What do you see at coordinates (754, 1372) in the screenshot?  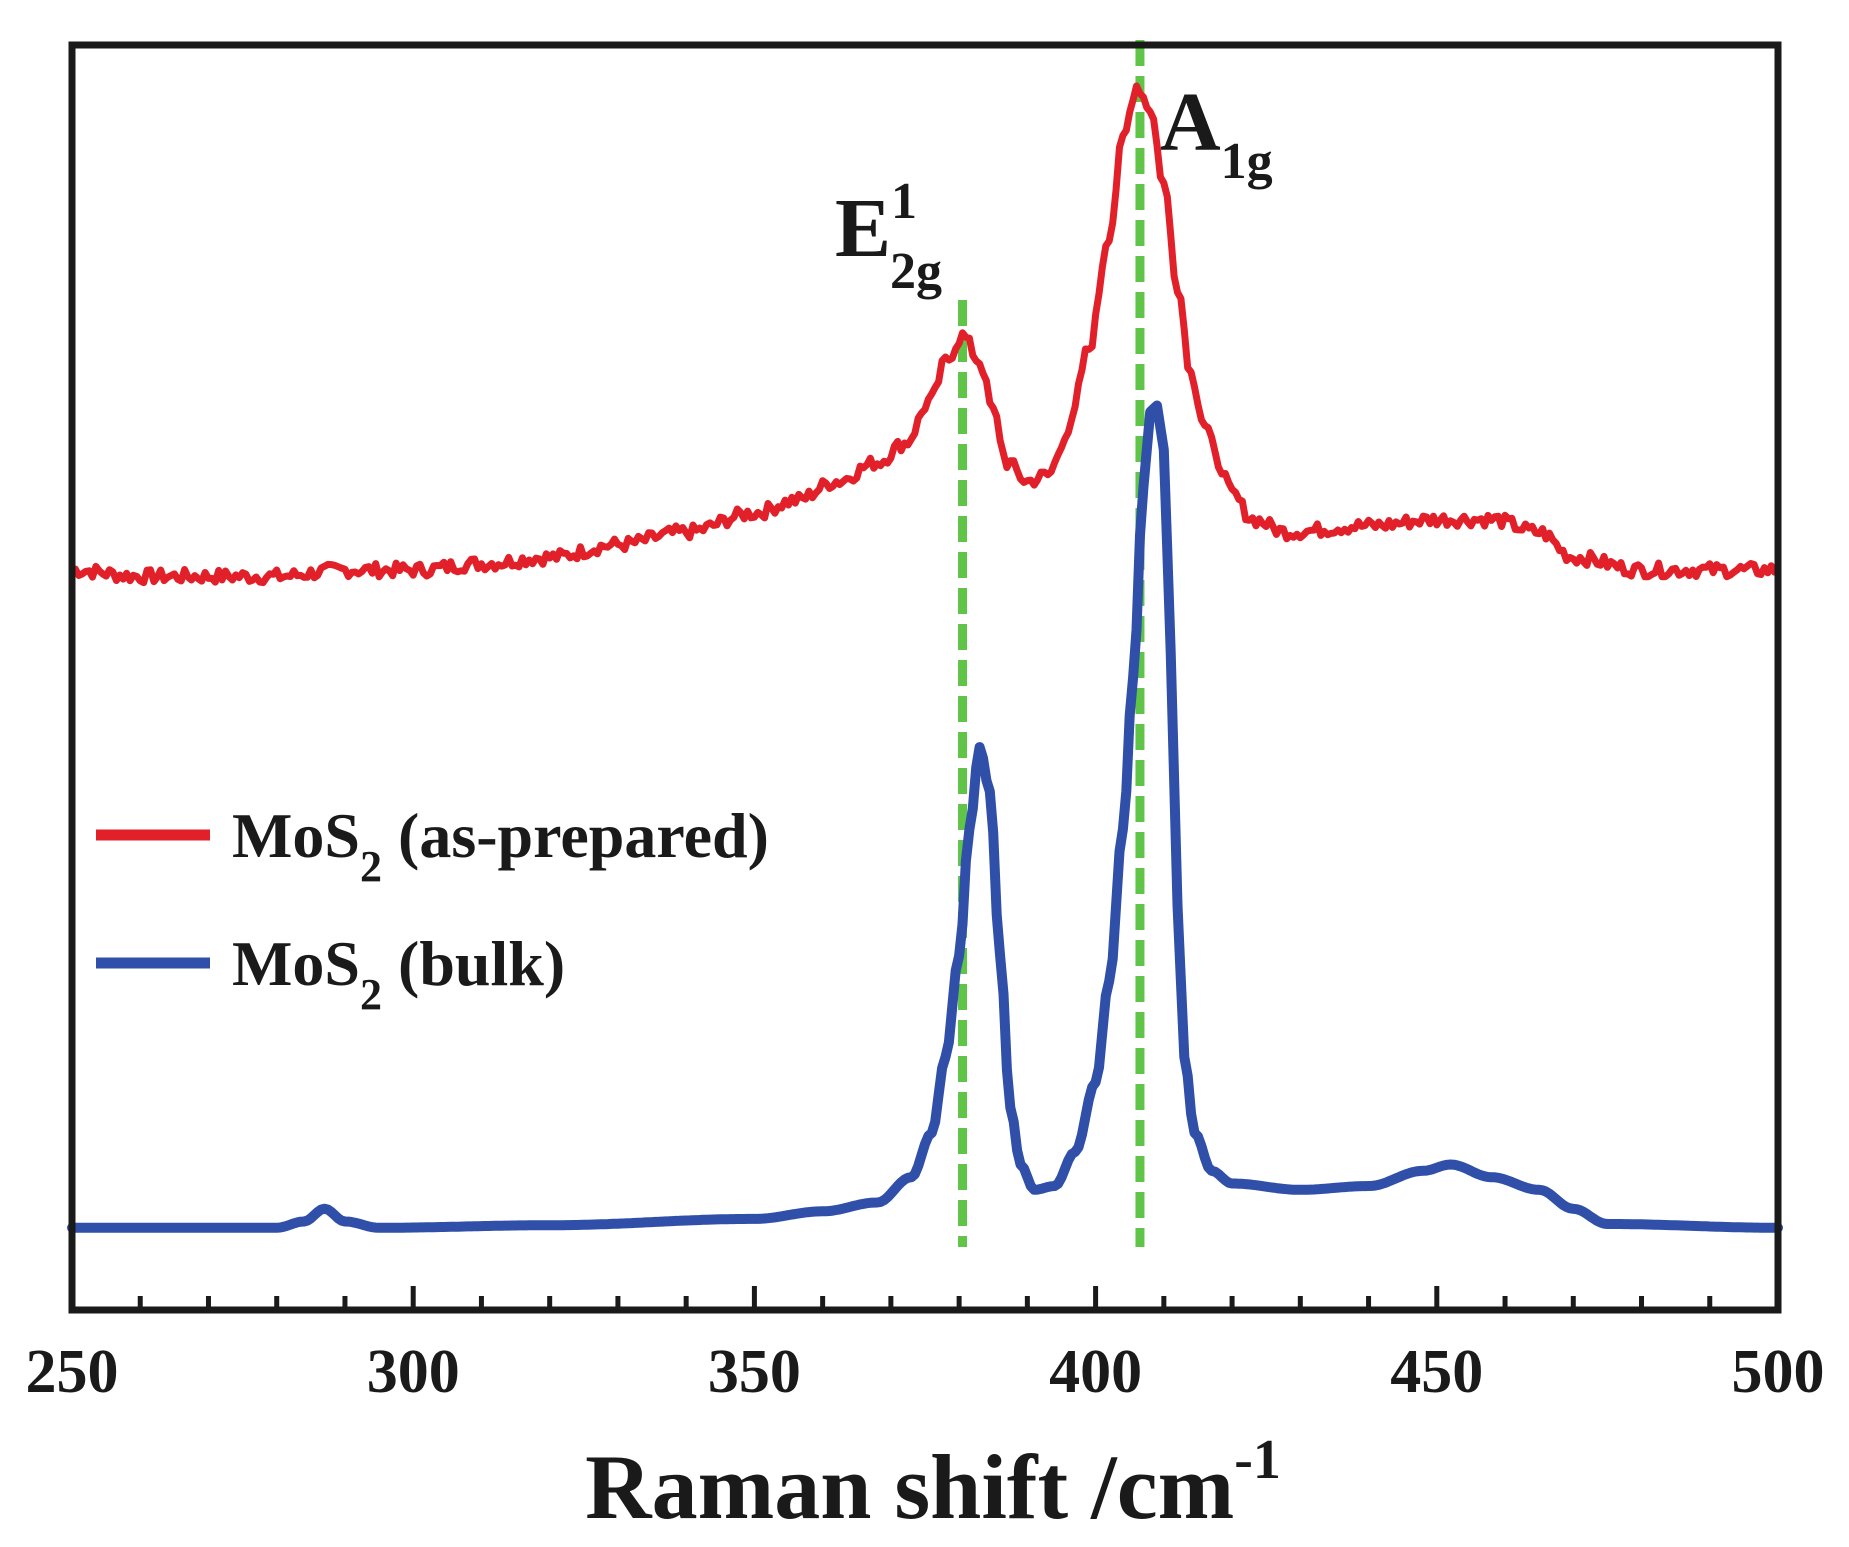 I see `x-tick-label: 350` at bounding box center [754, 1372].